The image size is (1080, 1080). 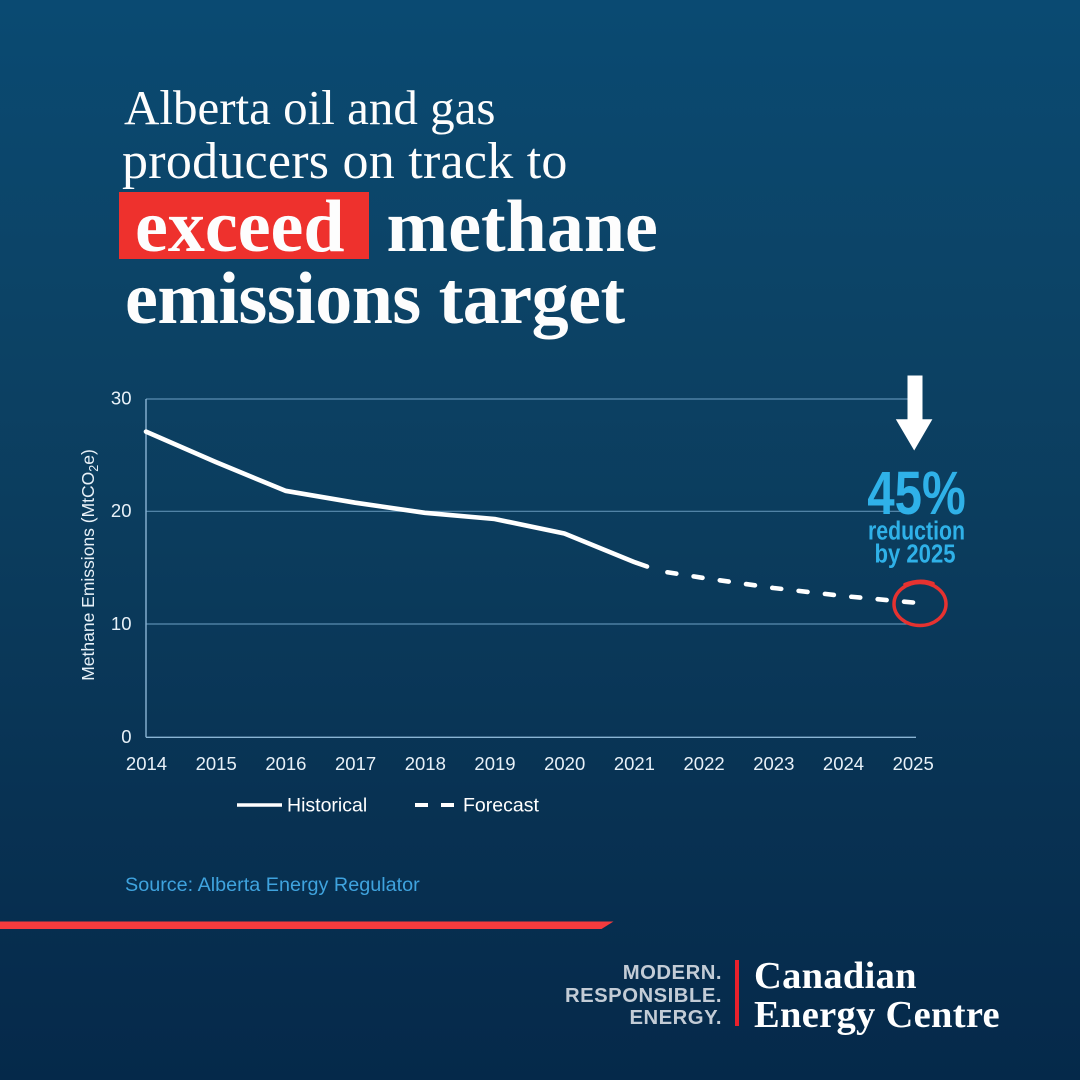 I want to click on svg-text: 2020, so click(x=564, y=763).